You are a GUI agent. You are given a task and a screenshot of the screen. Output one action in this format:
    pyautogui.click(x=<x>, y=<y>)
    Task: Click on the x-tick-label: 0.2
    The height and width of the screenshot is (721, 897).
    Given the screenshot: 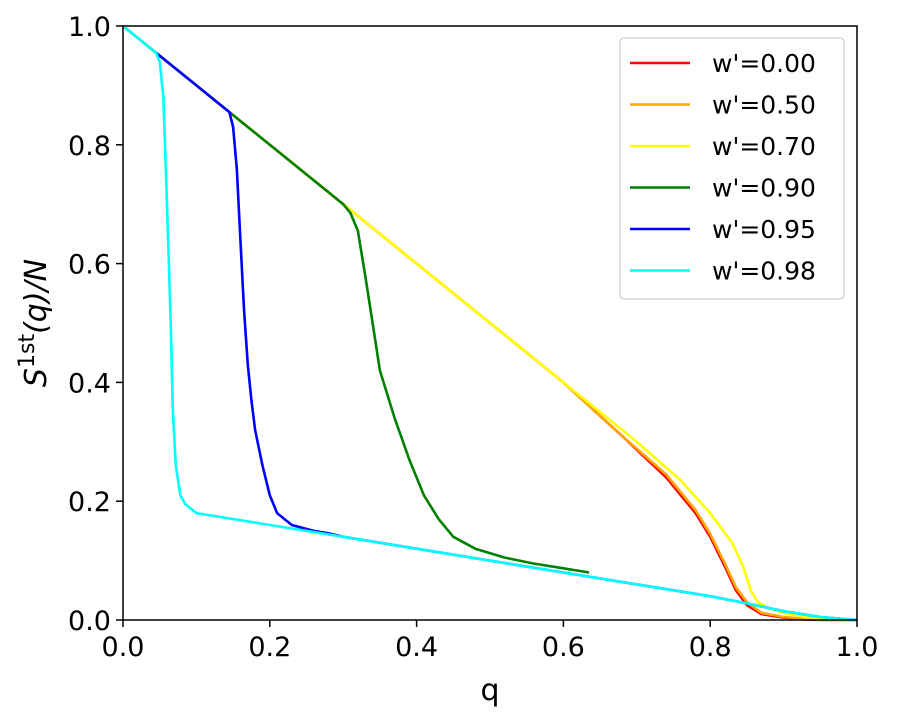 What is the action you would take?
    pyautogui.click(x=269, y=647)
    